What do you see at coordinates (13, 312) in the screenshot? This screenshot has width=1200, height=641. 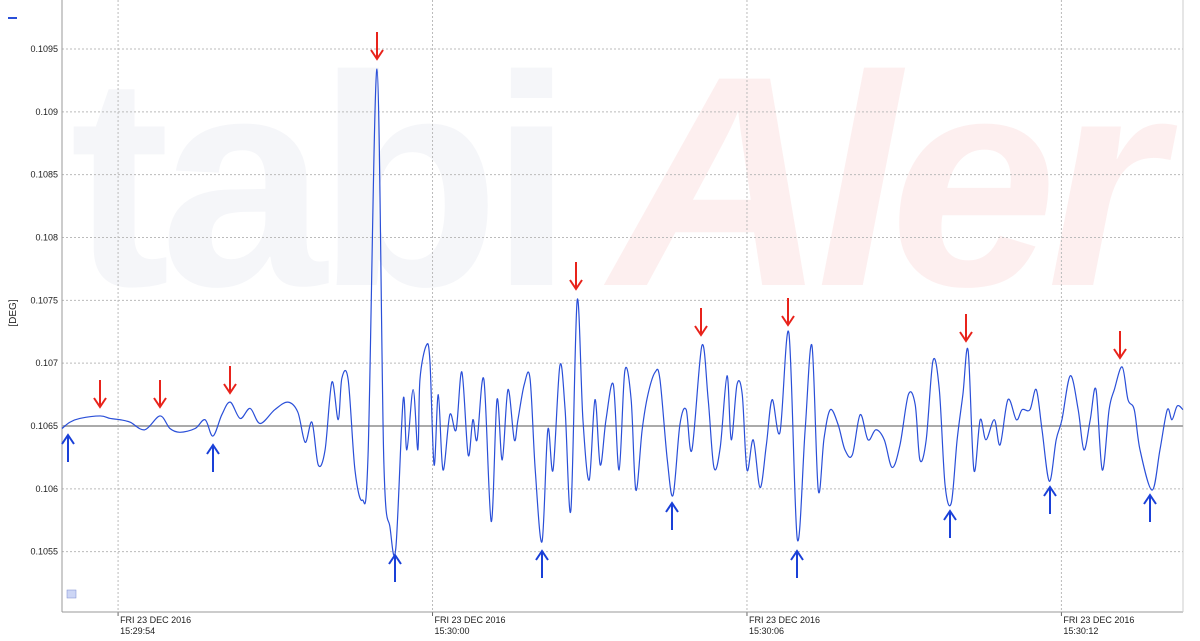 I see `y-axis-label: [DEG]` at bounding box center [13, 312].